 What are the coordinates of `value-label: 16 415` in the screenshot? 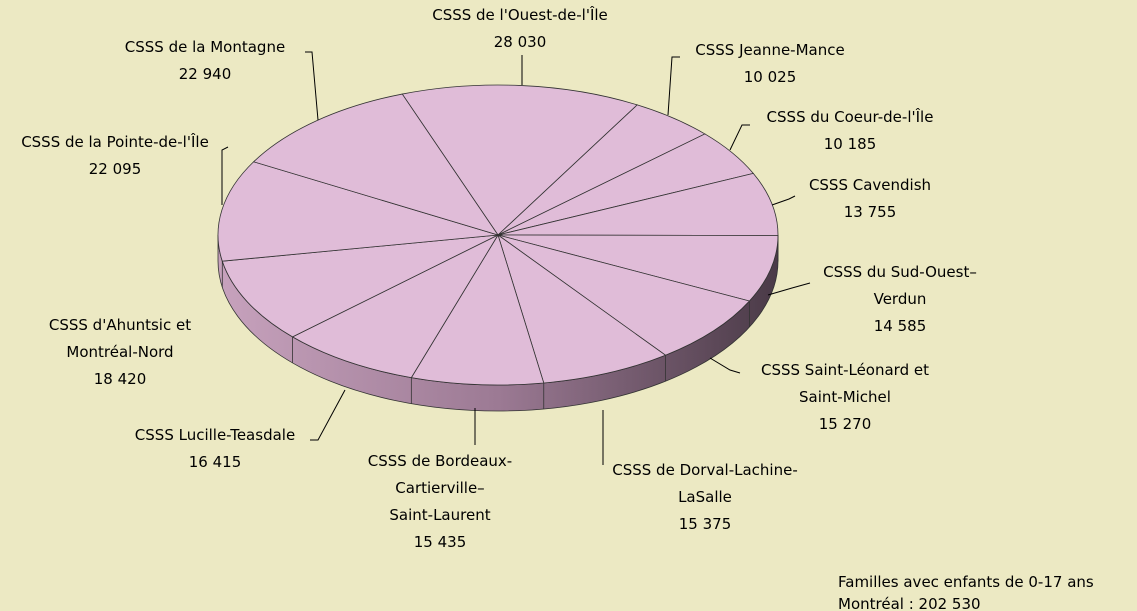 It's located at (215, 462).